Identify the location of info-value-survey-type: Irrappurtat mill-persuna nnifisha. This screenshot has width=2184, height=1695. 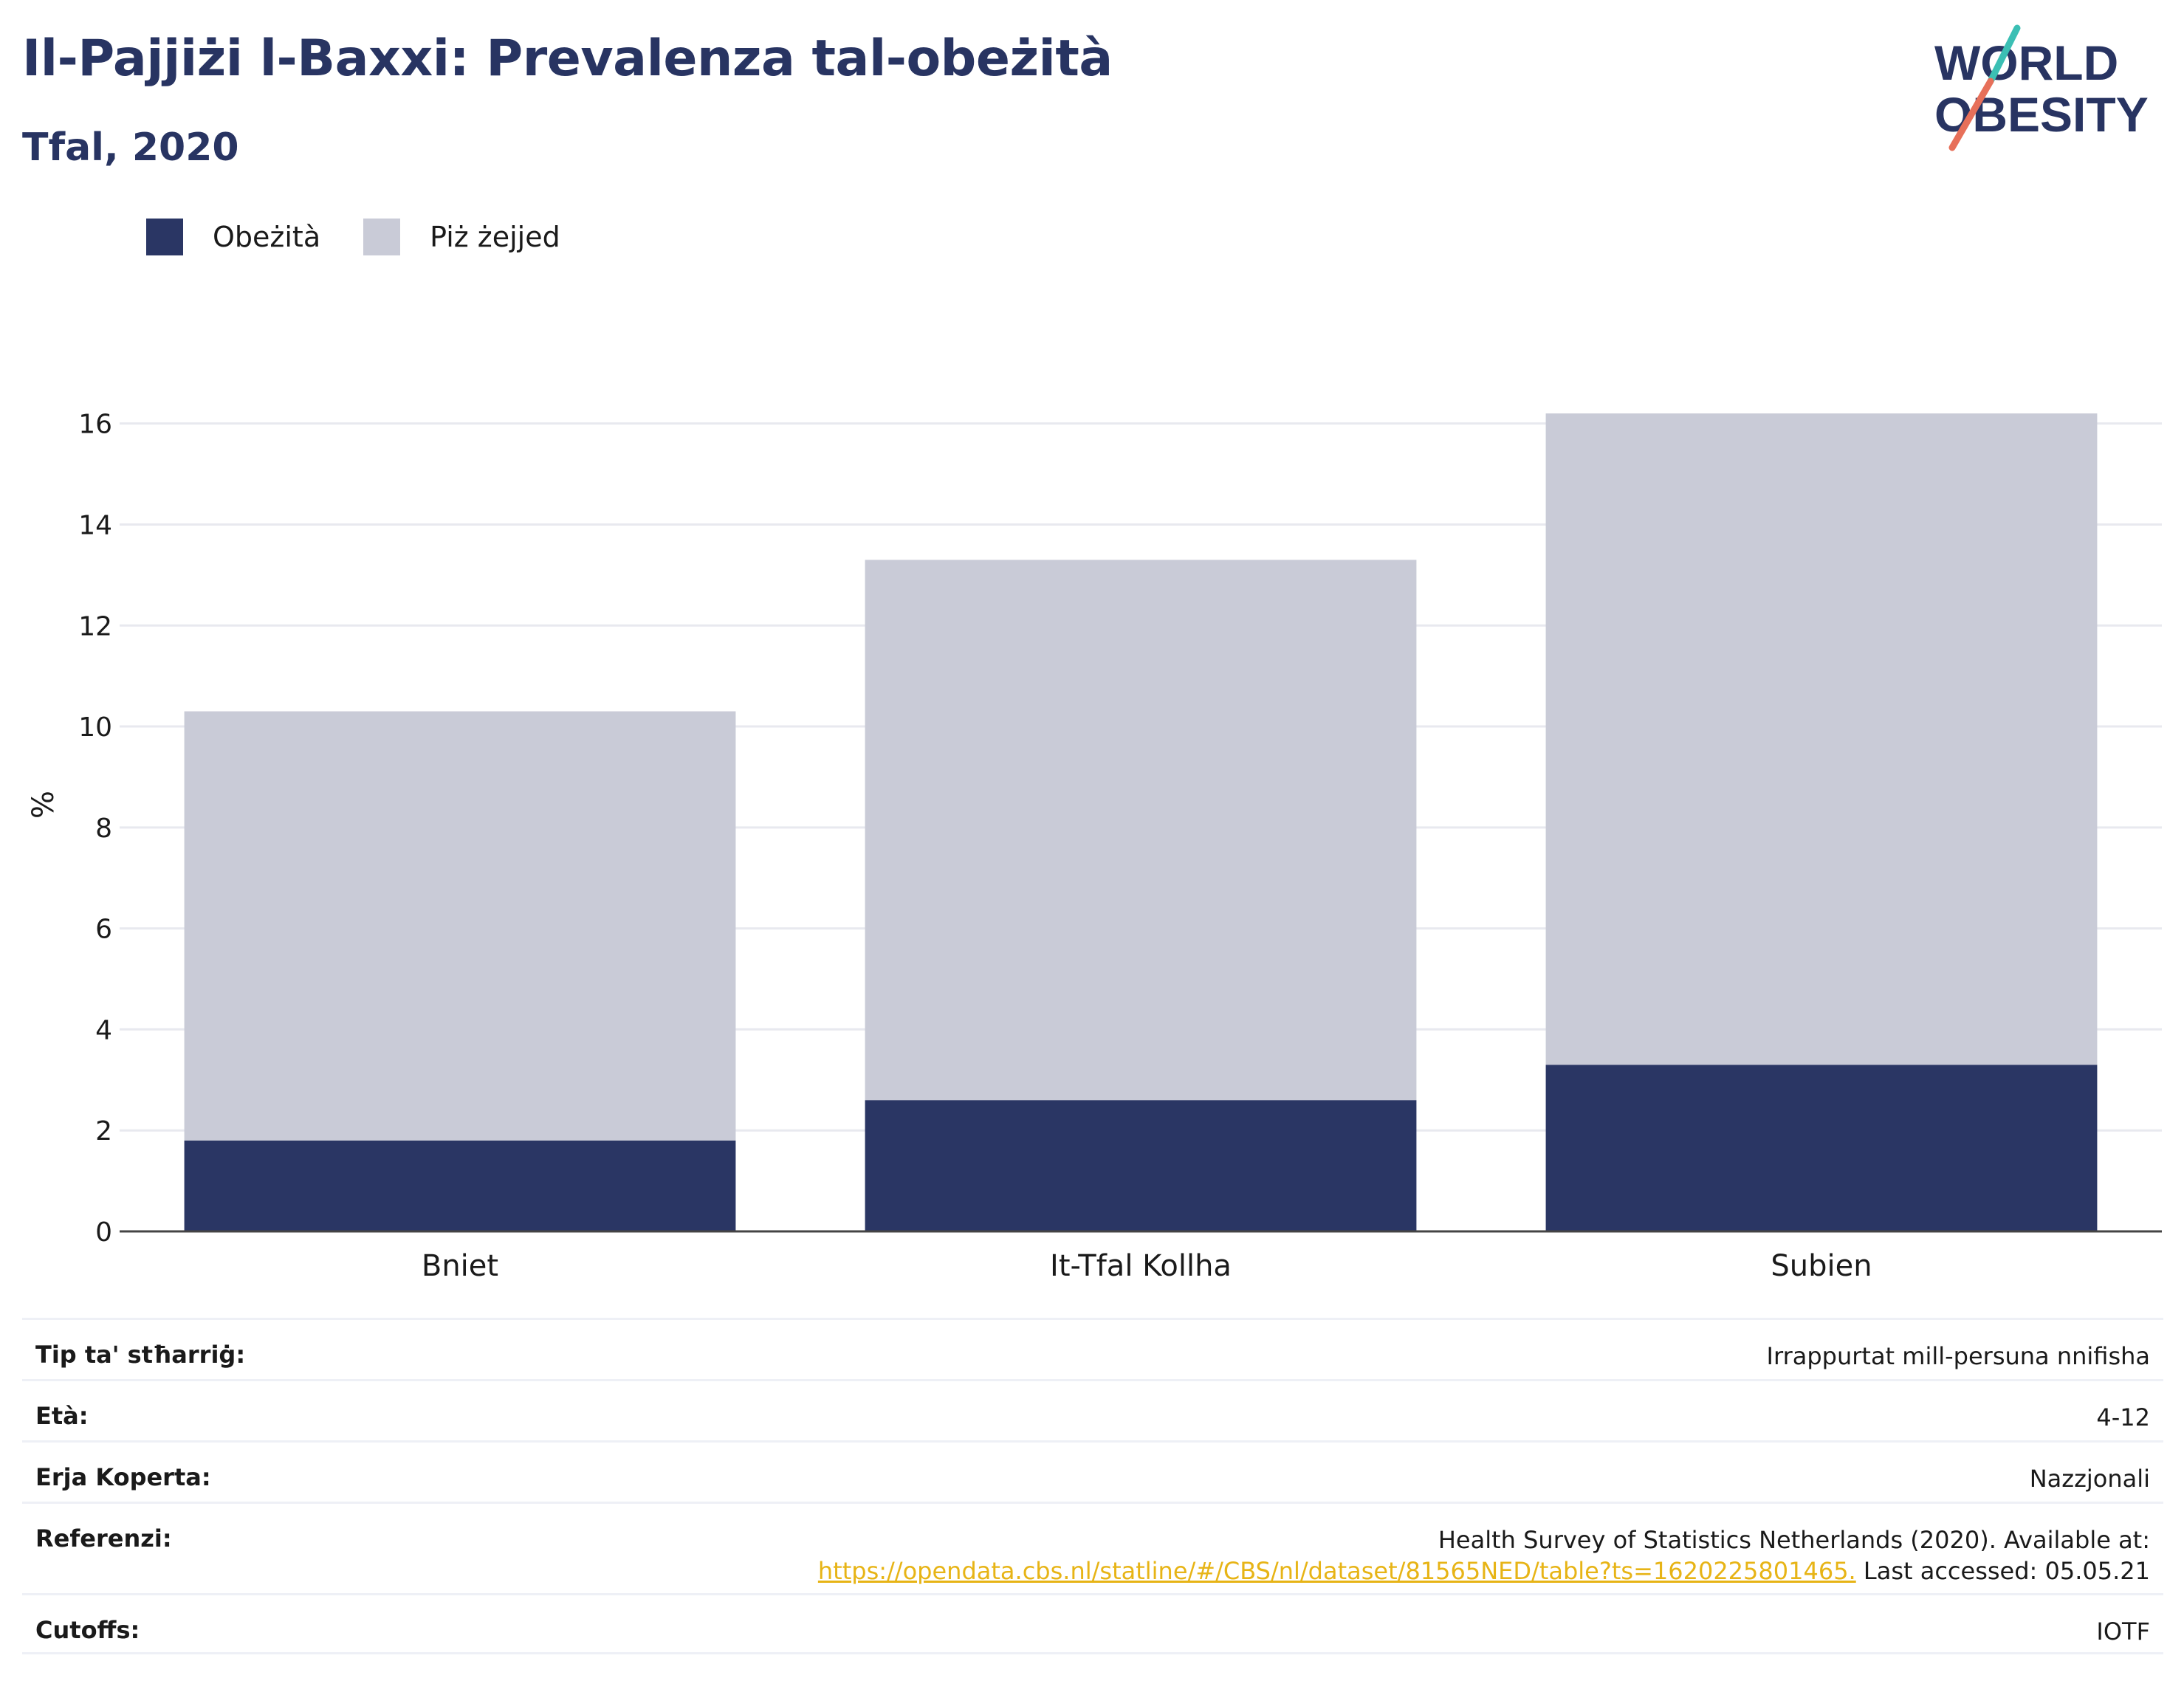
(1958, 1356).